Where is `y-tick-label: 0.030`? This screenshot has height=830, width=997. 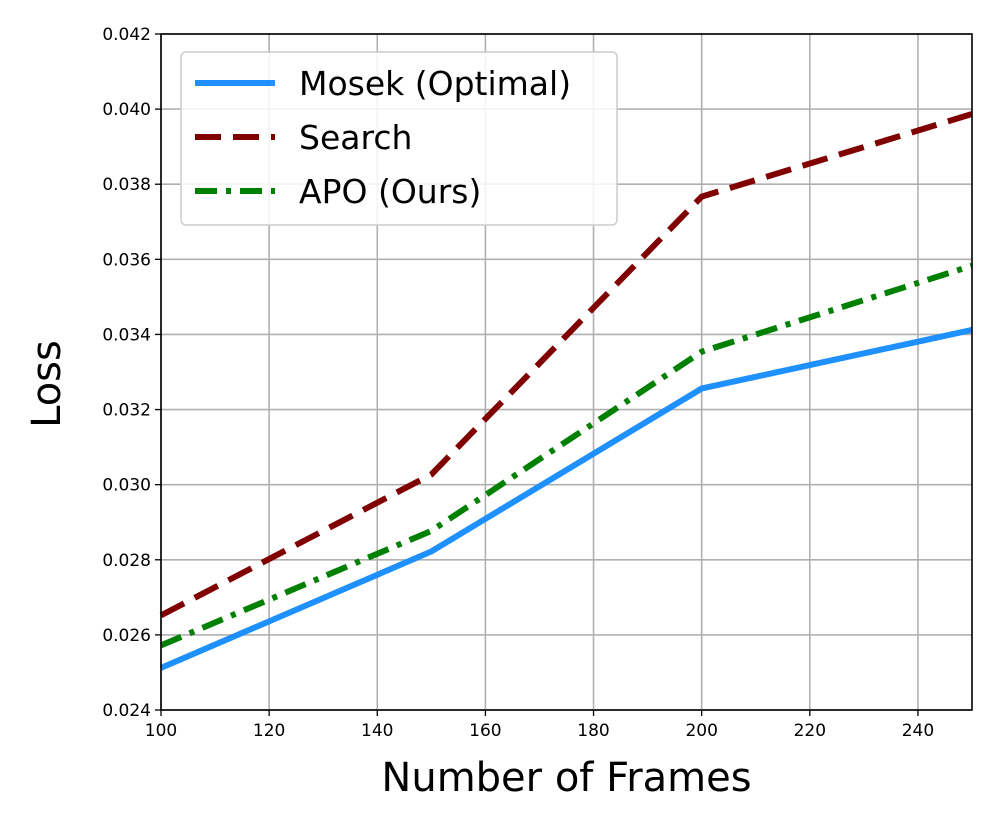
y-tick-label: 0.030 is located at coordinates (126, 486).